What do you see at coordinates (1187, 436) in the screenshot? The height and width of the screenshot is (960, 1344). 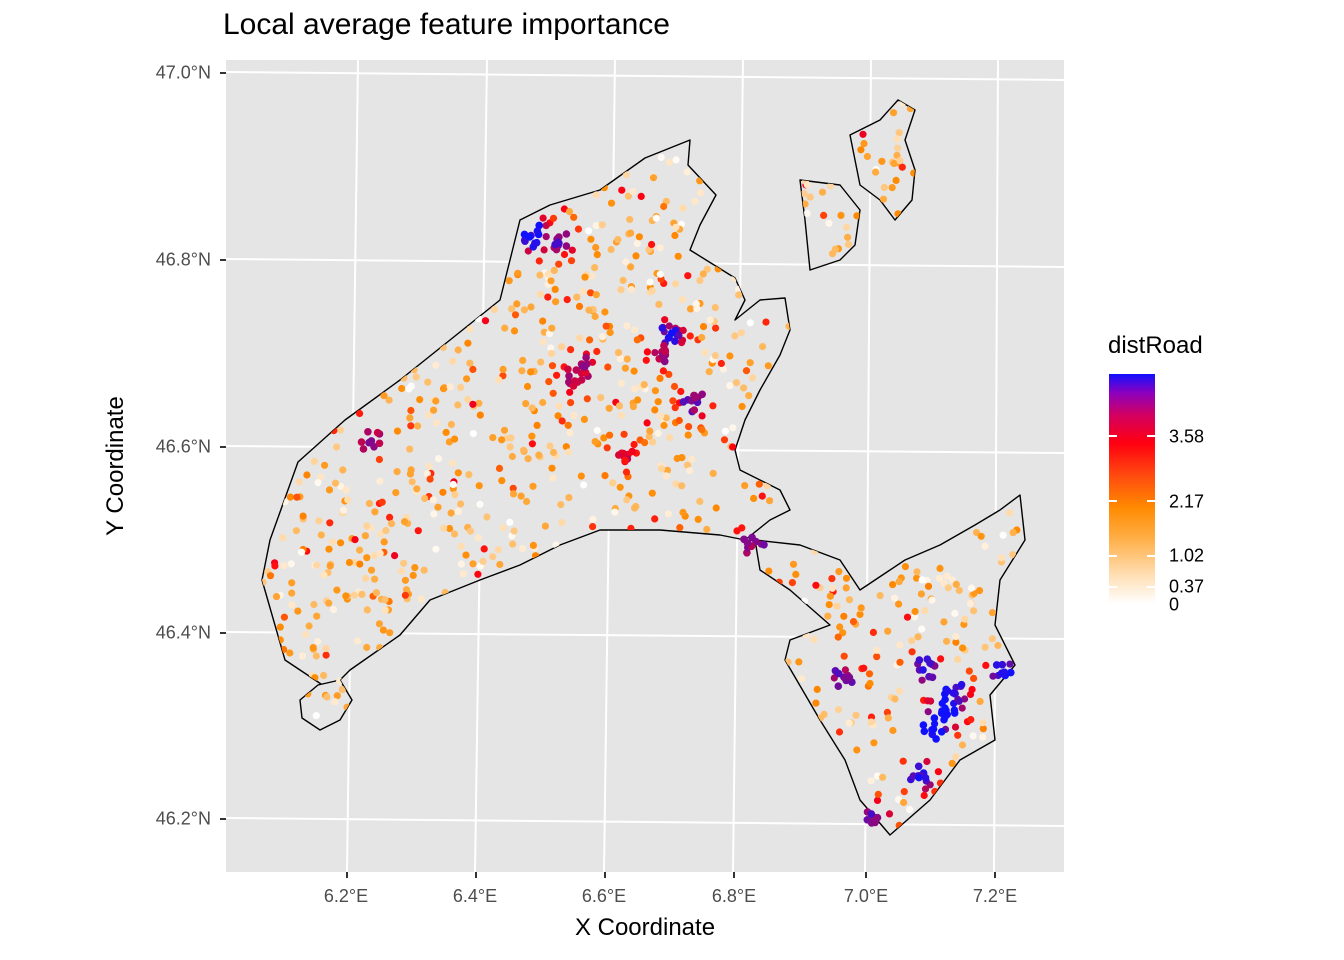 I see `legend-label: 3.58` at bounding box center [1187, 436].